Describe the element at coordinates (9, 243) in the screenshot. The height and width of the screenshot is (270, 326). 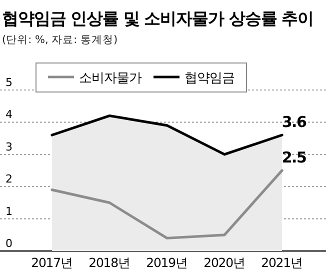
I see `y-tick-label: 0` at that location.